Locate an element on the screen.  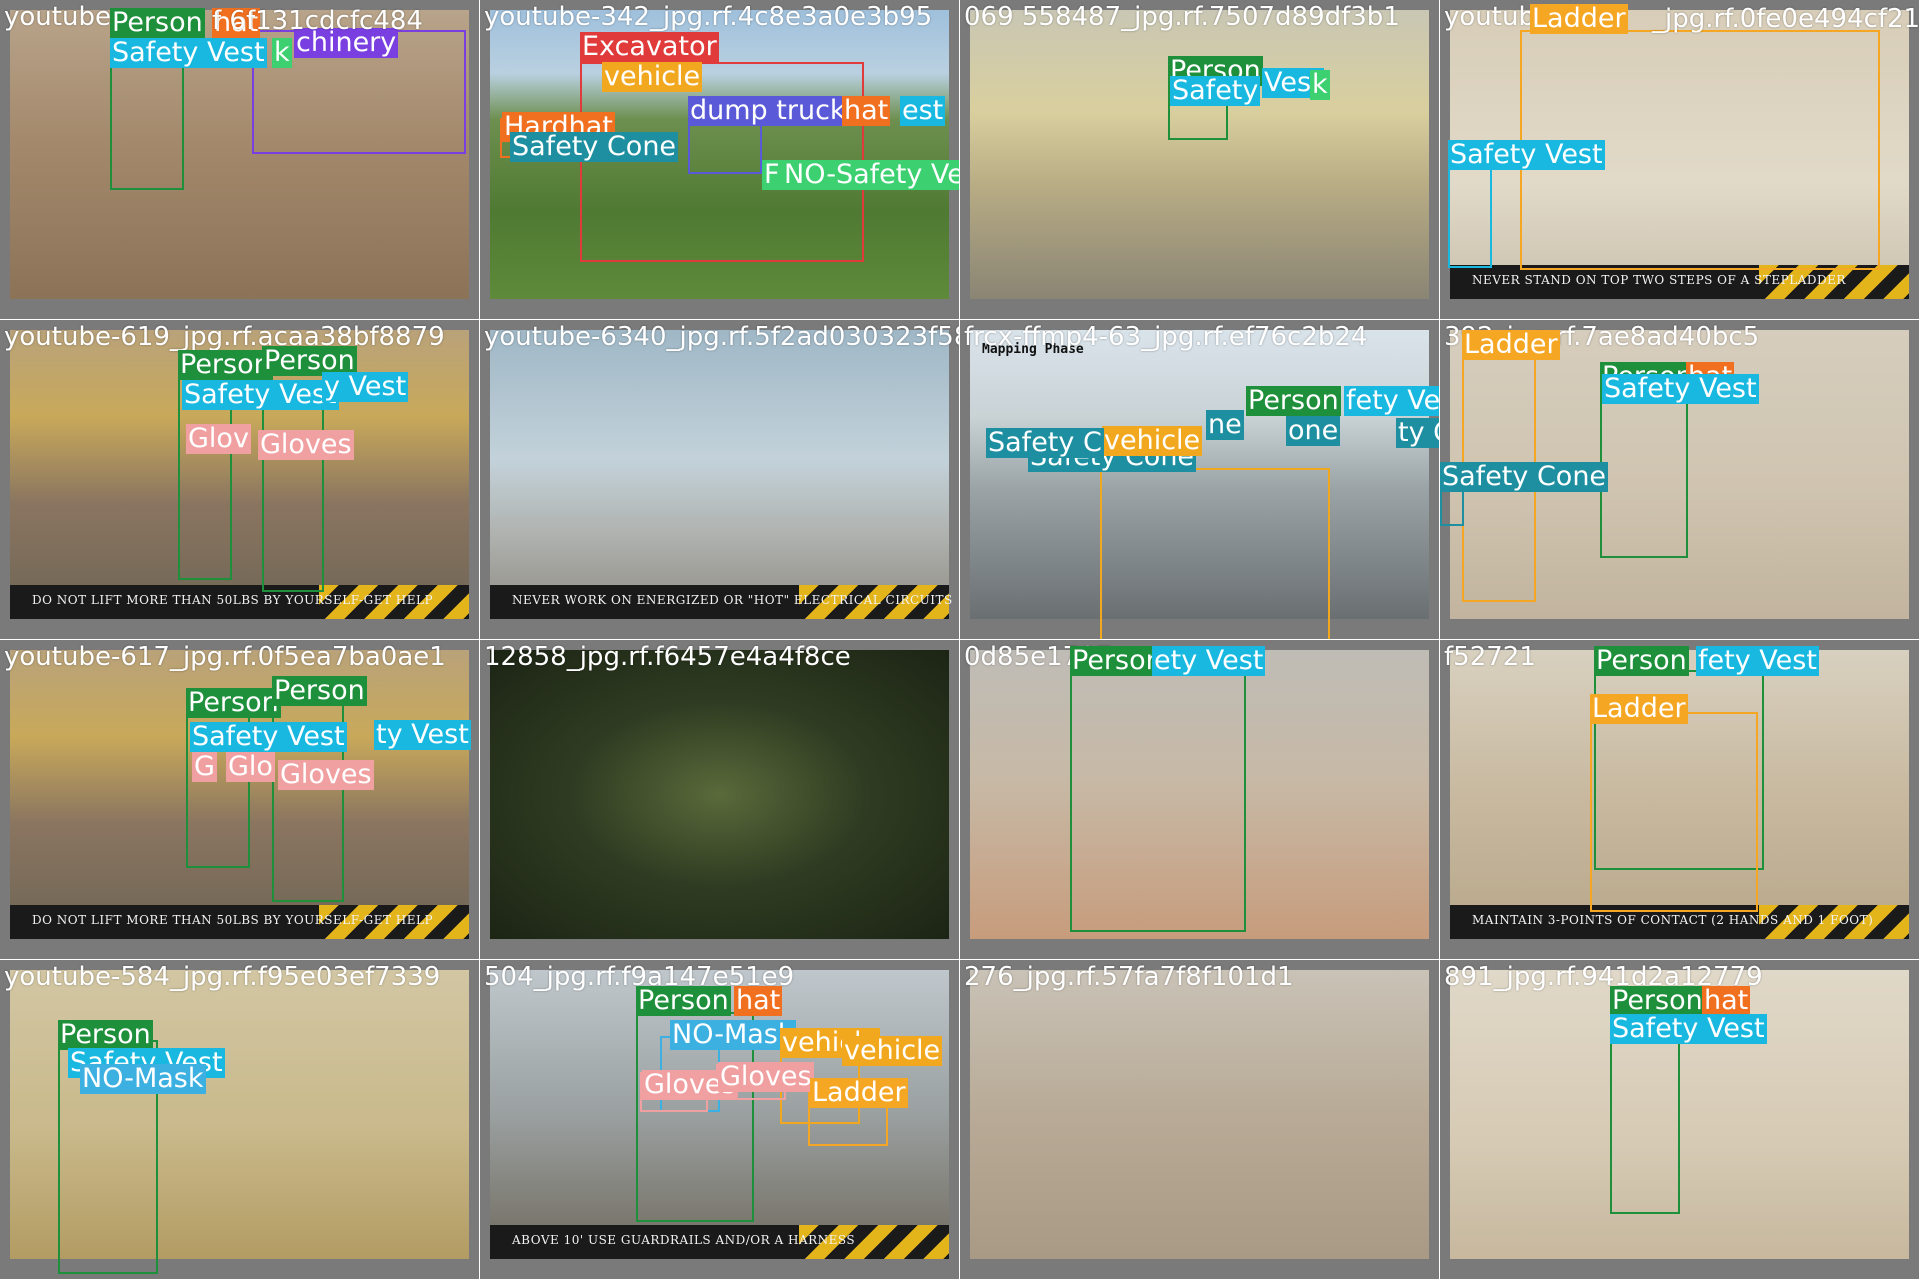
image-filename: youtube-6340_jpg.rf.5f2ad030323f58 is located at coordinates (721, 337).